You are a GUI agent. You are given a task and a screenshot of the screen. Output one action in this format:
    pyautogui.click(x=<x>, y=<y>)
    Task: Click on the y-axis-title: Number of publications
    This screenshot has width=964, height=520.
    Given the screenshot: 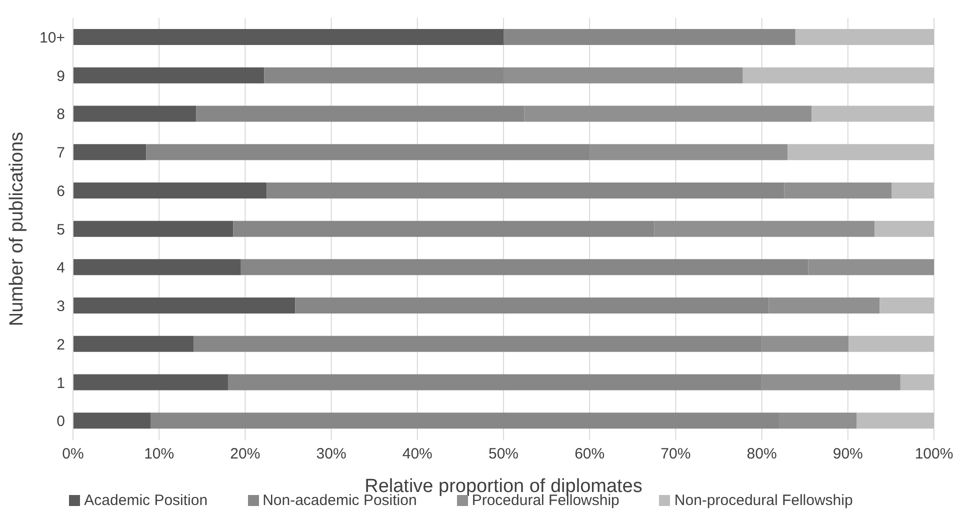 What is the action you would take?
    pyautogui.click(x=17, y=229)
    